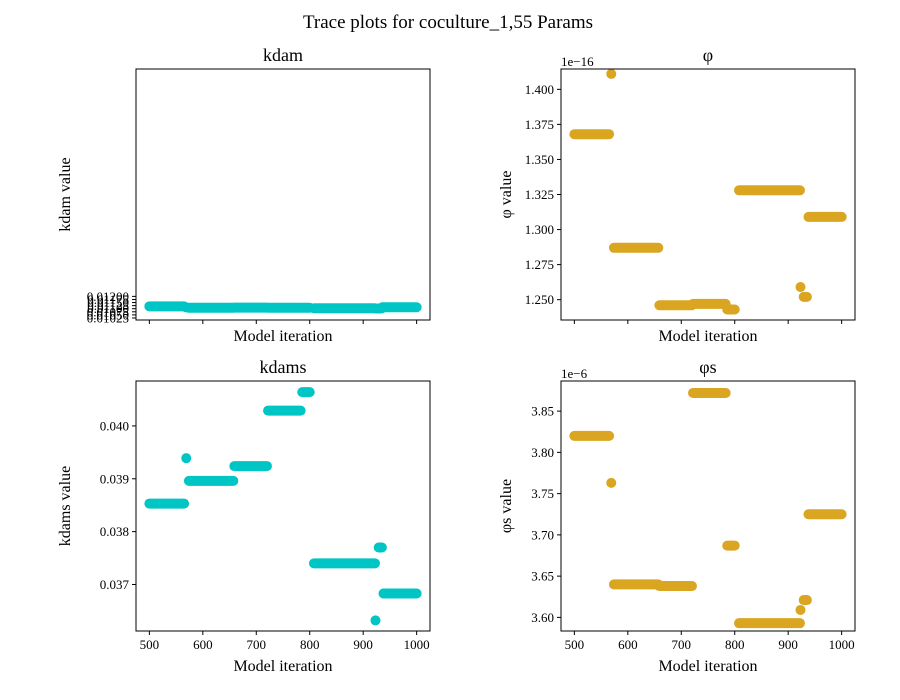  I want to click on phis-xlabel: Model iteration, so click(707, 666).